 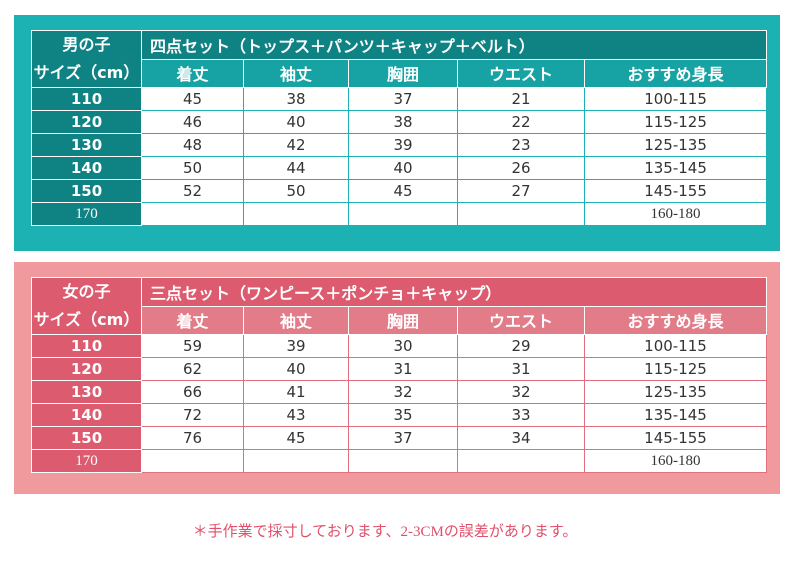 I want to click on size-header: 男の子 サイズ（cm）, so click(x=86, y=59).